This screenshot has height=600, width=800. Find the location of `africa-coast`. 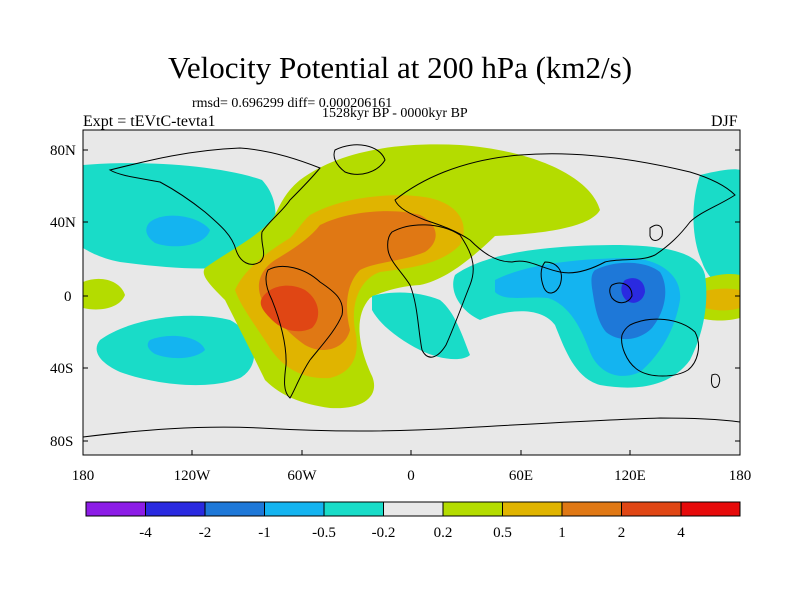

africa-coast is located at coordinates (430, 291).